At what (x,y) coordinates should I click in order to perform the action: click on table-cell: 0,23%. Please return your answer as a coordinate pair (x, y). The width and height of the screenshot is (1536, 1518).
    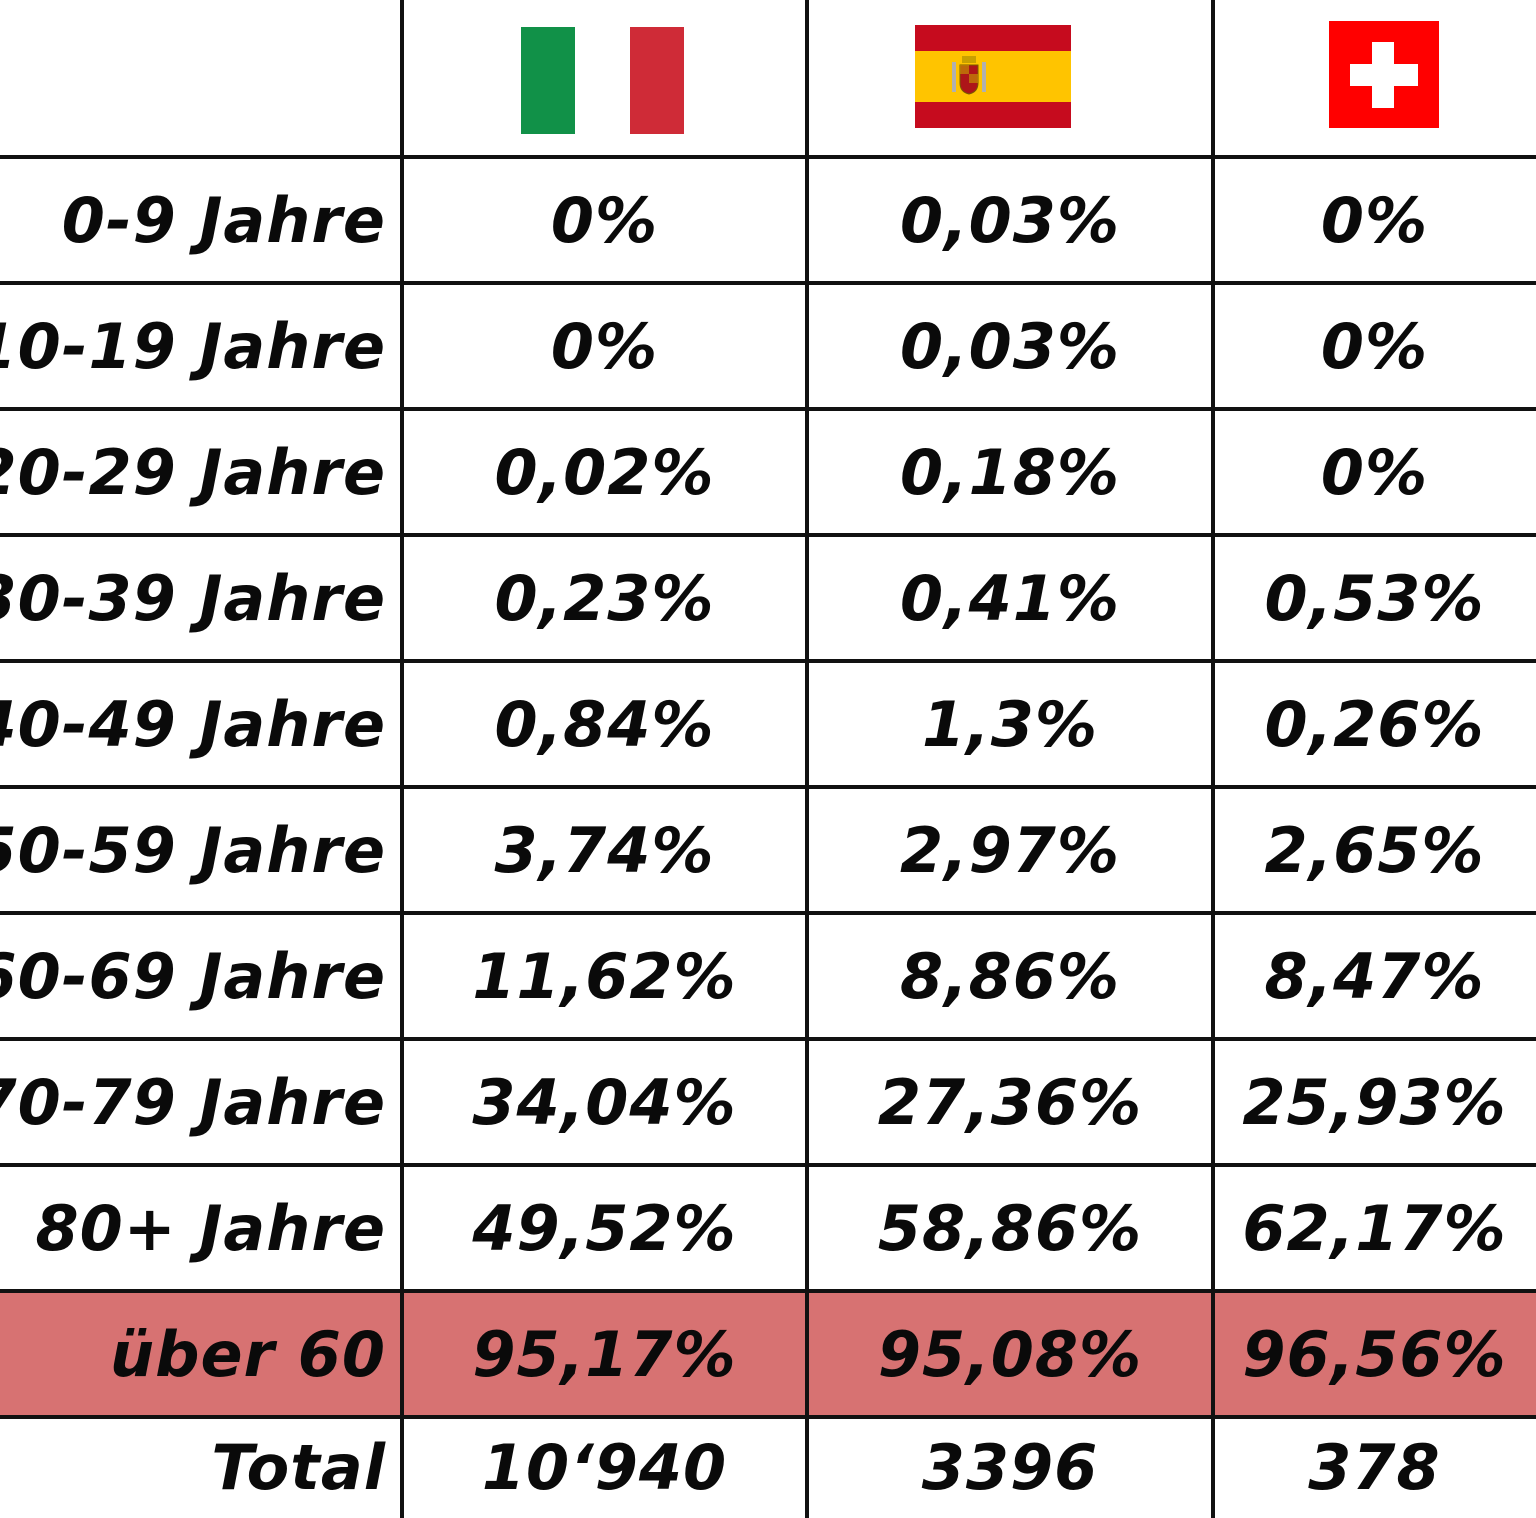
    Looking at the image, I should click on (604, 598).